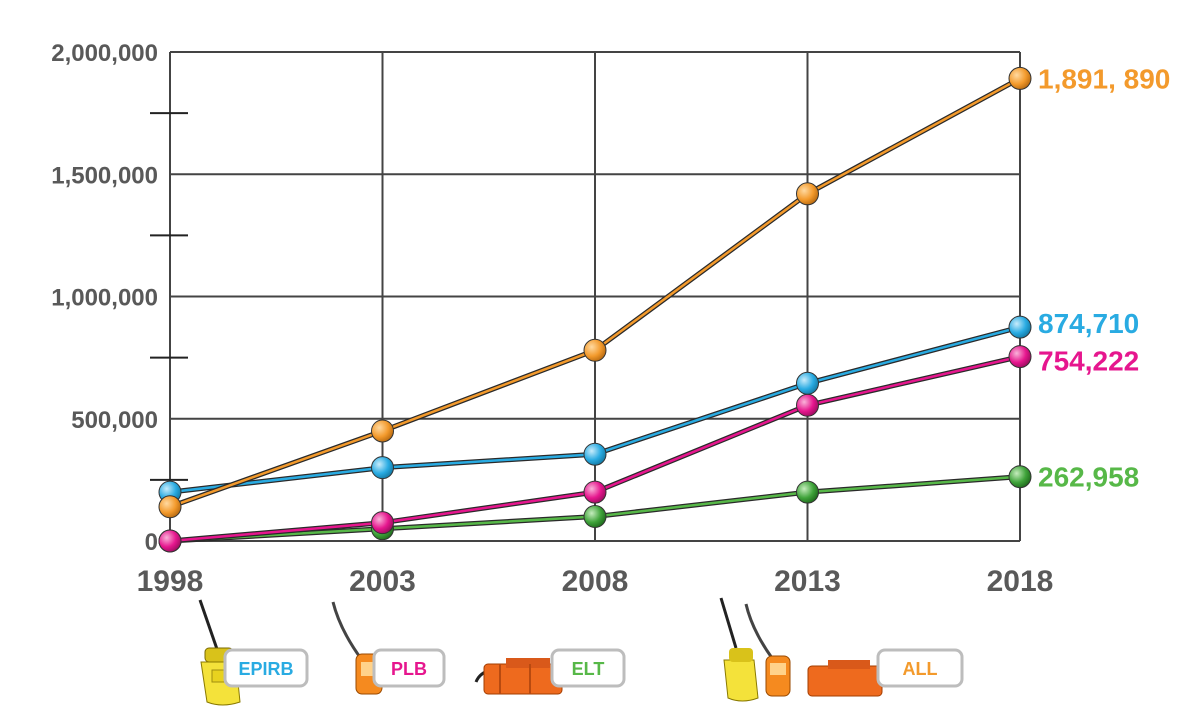 The image size is (1200, 718). I want to click on end-label-epirb: 874,710, so click(1088, 323).